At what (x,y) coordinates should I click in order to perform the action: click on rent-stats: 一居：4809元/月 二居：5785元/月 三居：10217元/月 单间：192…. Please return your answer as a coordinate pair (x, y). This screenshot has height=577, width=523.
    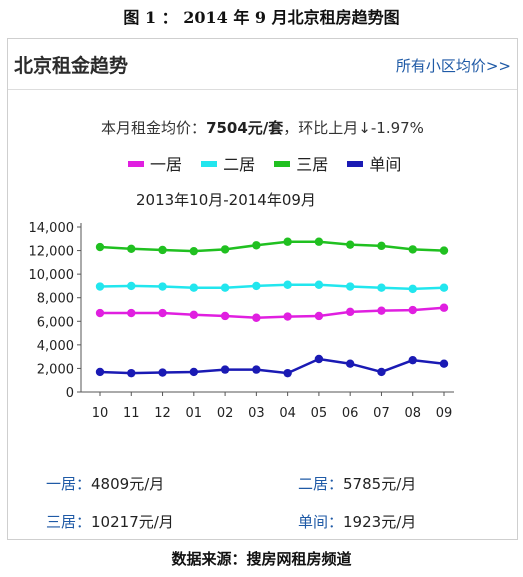
    Looking at the image, I should click on (262, 502).